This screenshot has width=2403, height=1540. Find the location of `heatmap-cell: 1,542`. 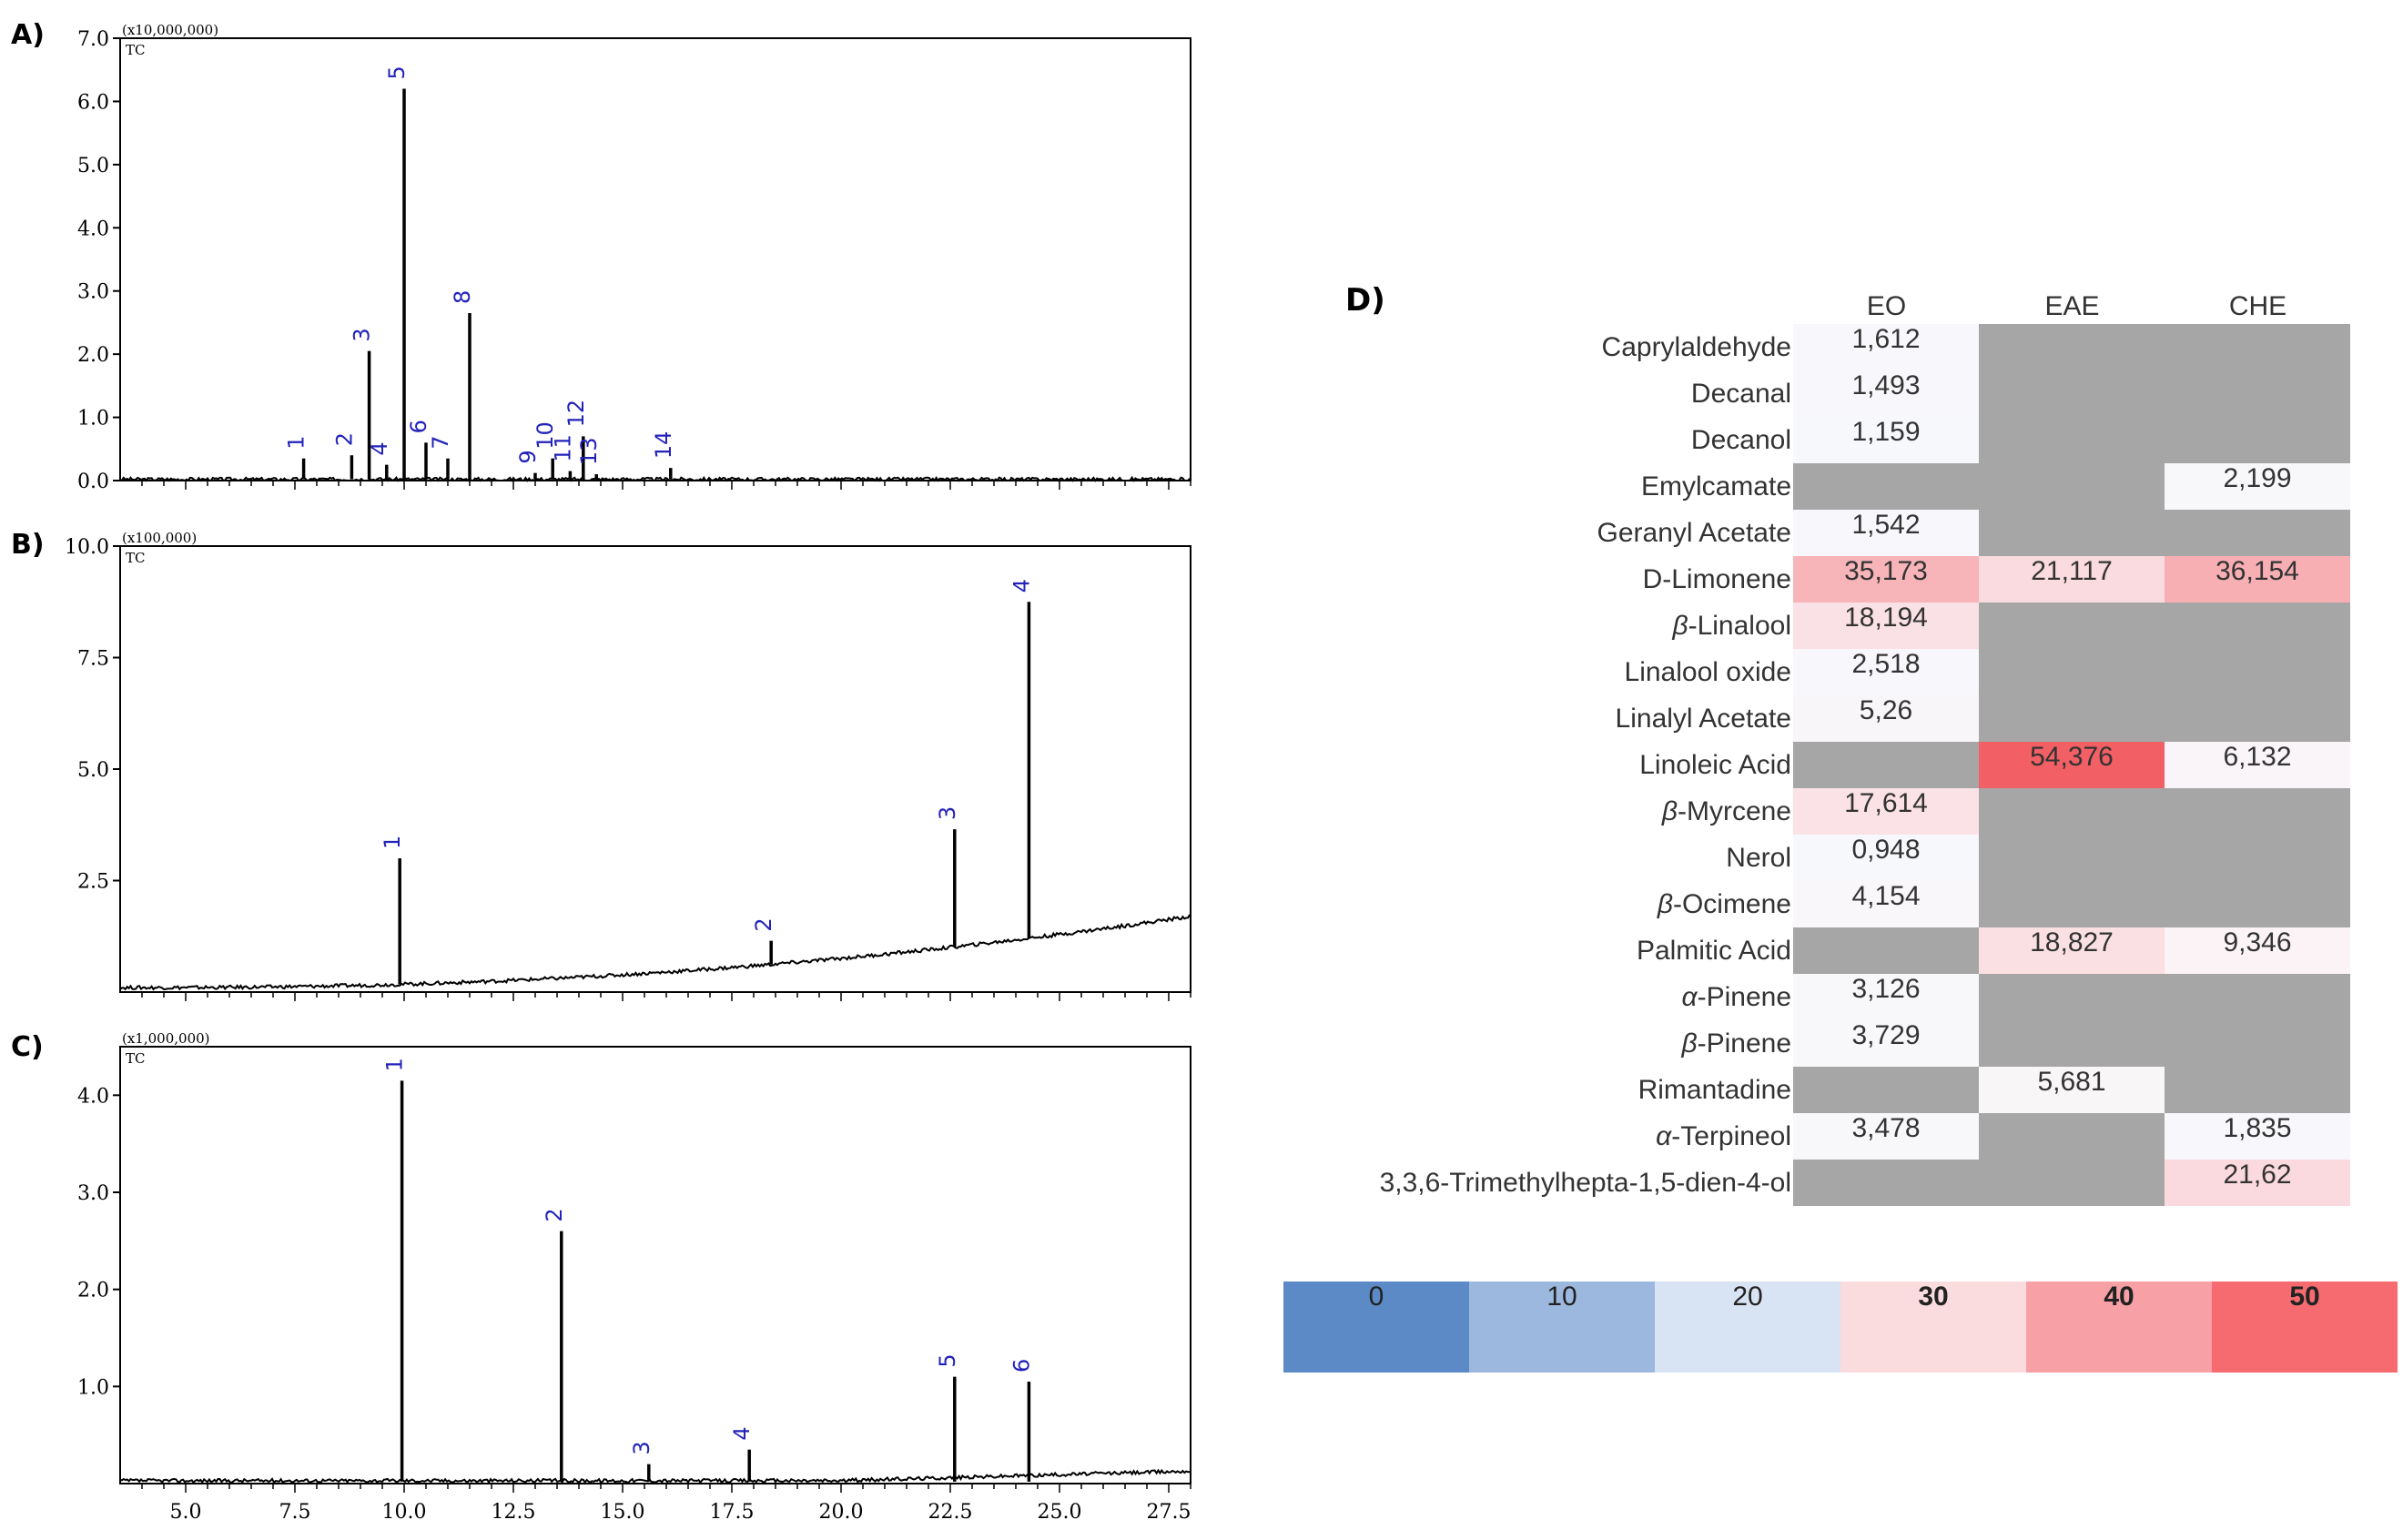

heatmap-cell: 1,542 is located at coordinates (1886, 533).